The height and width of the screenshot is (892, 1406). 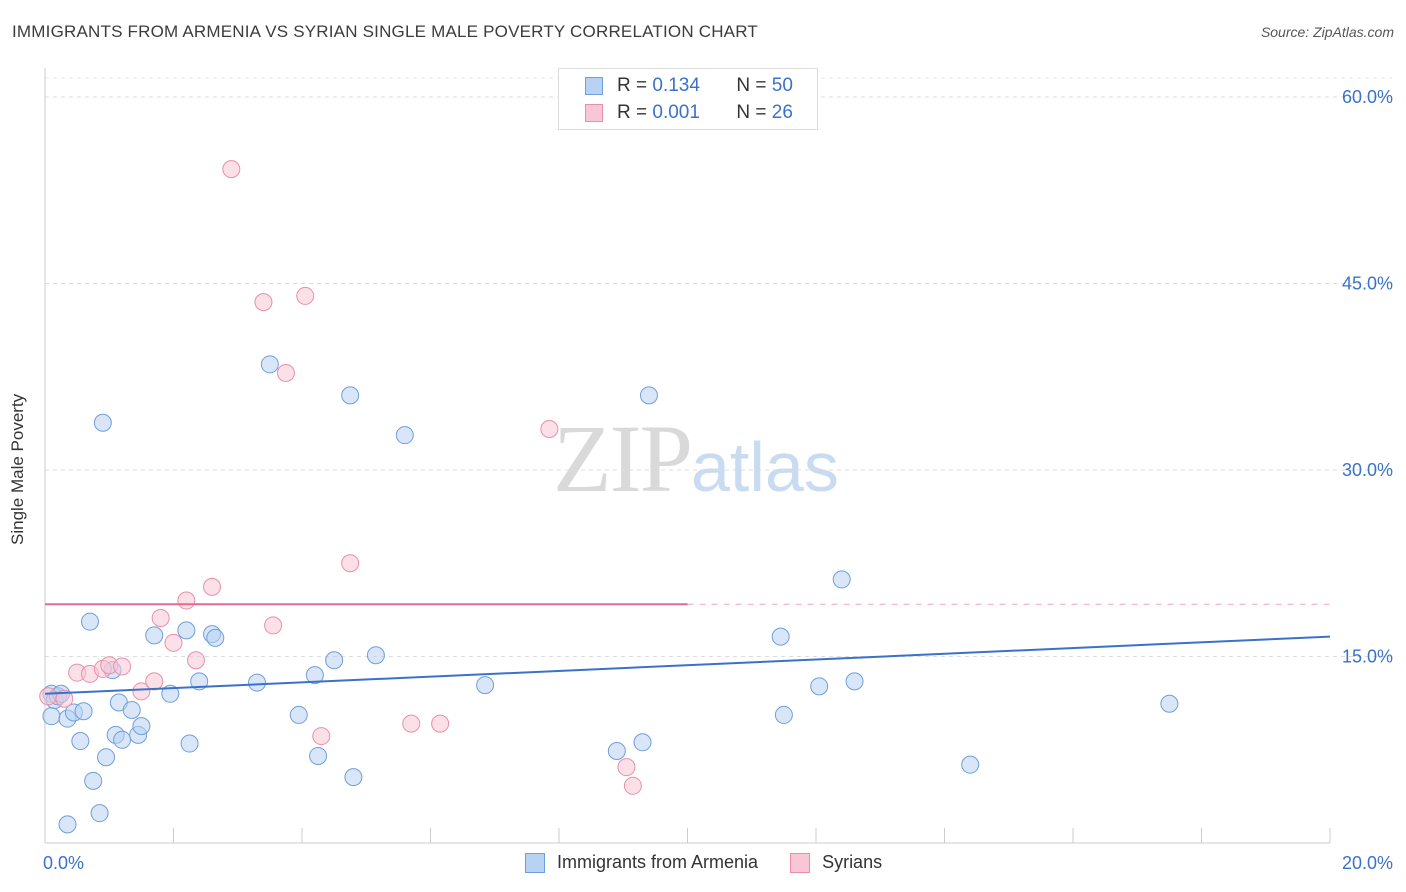 What do you see at coordinates (1367, 470) in the screenshot?
I see `y-tick-label: 30.0%` at bounding box center [1367, 470].